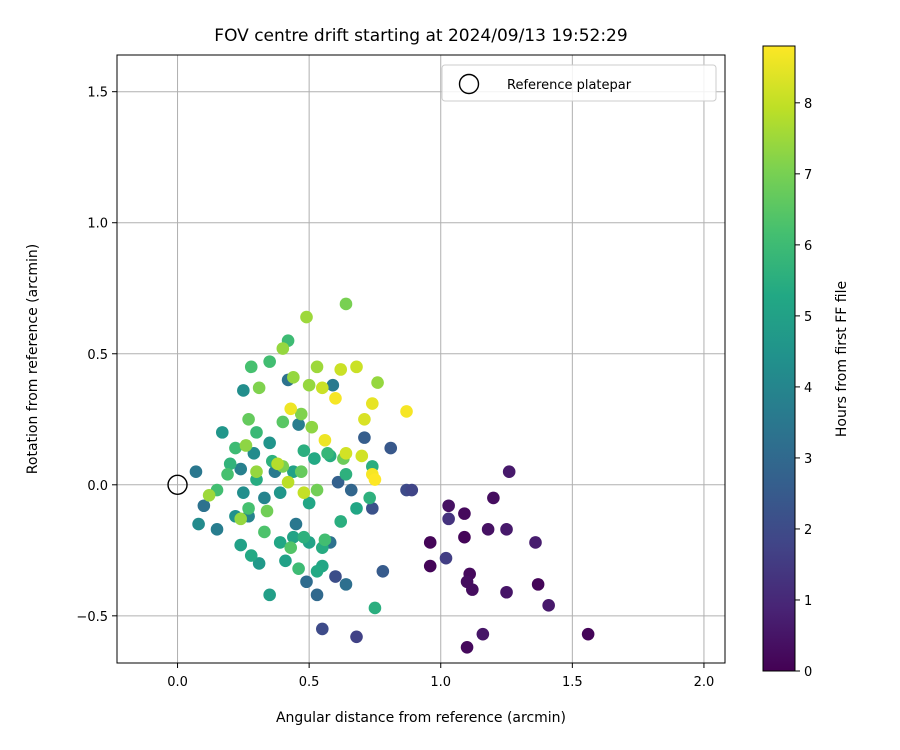 This screenshot has width=900, height=750. Describe the element at coordinates (808, 317) in the screenshot. I see `colorbar-tick-label: 5` at that location.